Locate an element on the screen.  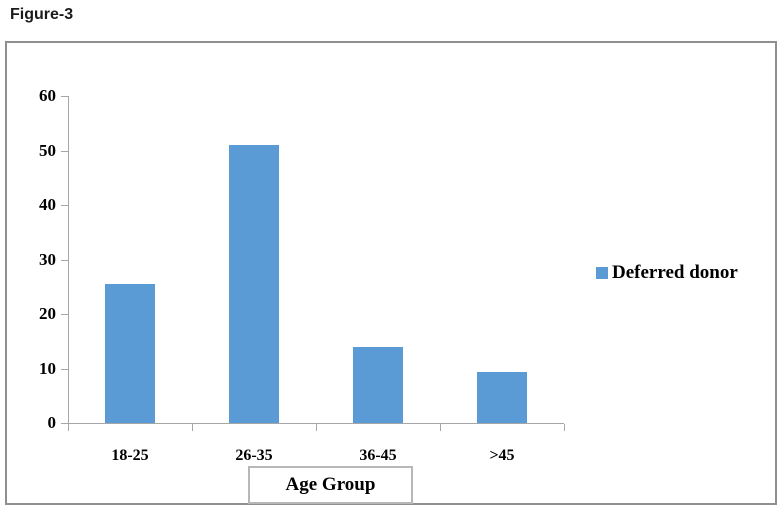
x-tick-label: 36-45 is located at coordinates (378, 455).